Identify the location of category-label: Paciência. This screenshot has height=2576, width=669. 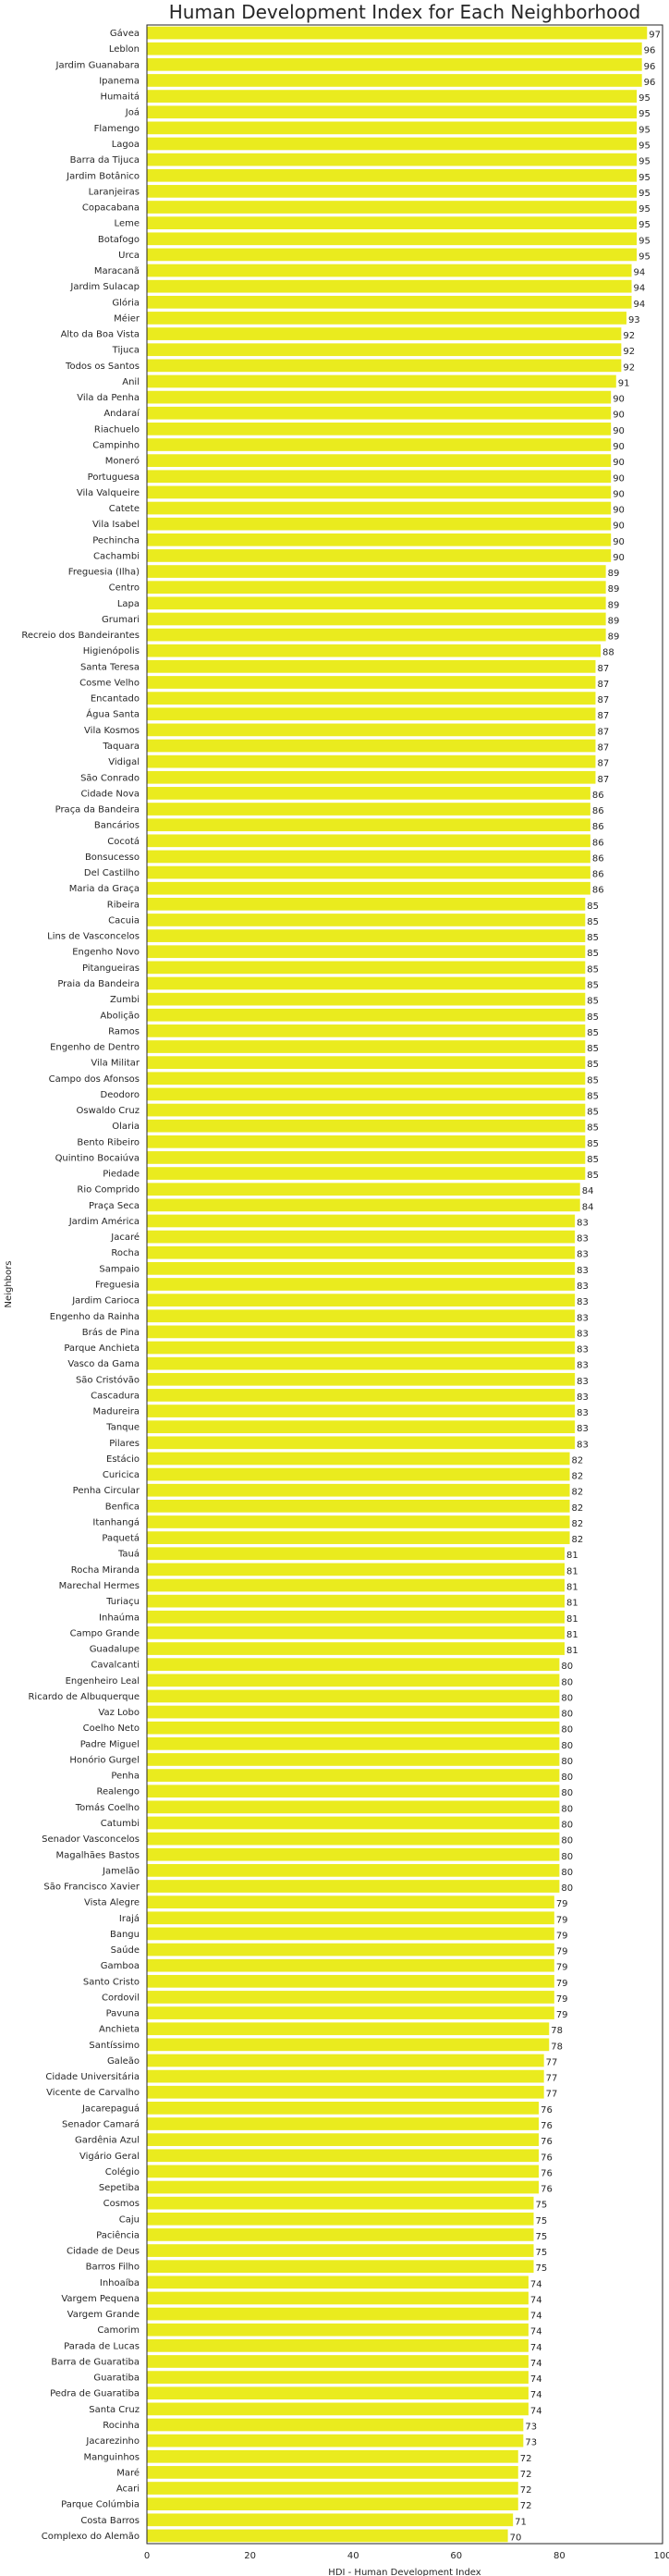
(118, 2234).